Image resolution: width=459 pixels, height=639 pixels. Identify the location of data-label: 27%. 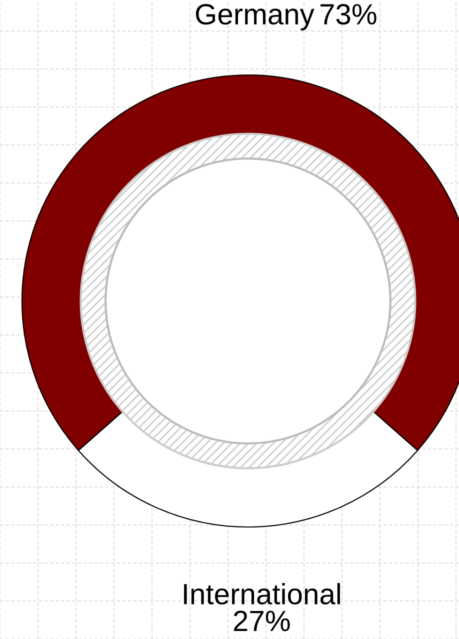
(262, 621).